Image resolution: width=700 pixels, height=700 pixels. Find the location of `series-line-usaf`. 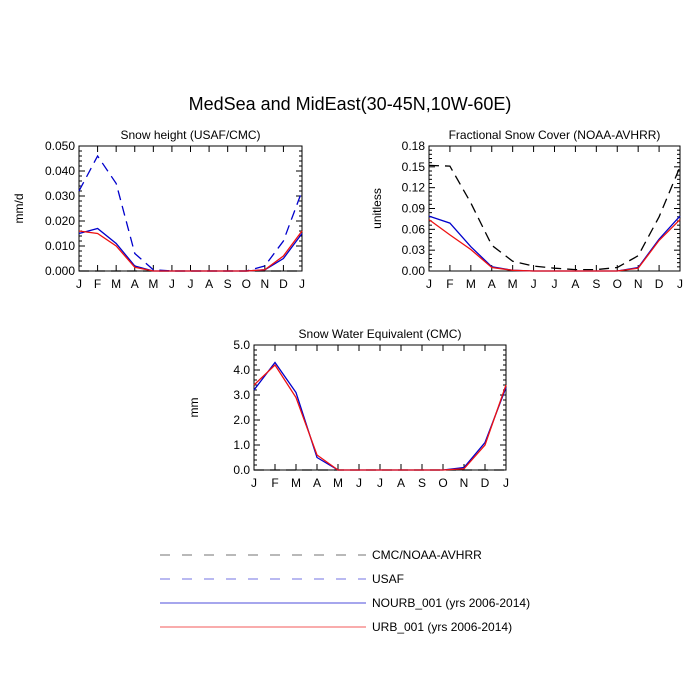

series-line-usaf is located at coordinates (190, 213).